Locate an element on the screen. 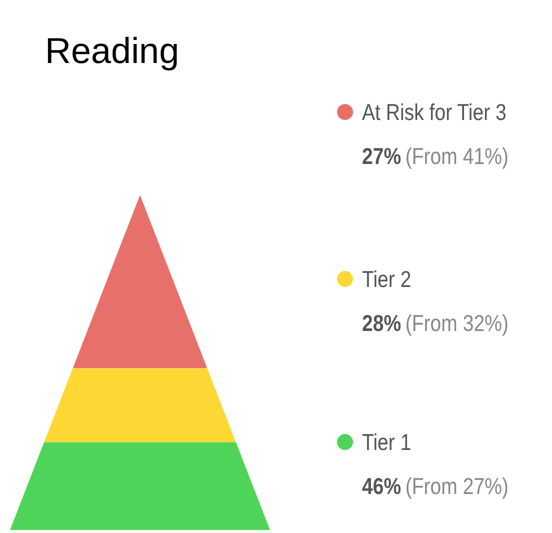  category-label: Tier 1 is located at coordinates (387, 443).